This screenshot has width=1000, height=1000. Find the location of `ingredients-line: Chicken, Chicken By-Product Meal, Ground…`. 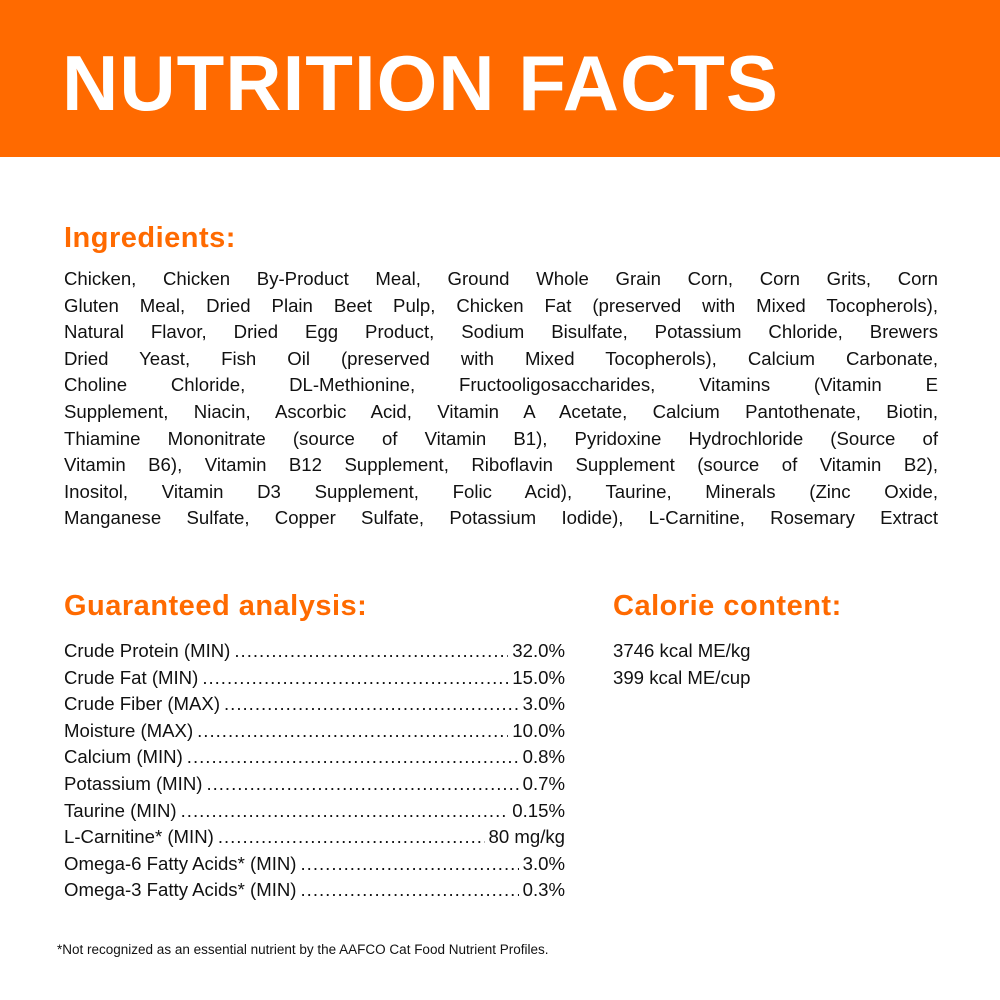

ingredients-line: Chicken, Chicken By-Product Meal, Ground… is located at coordinates (501, 278).